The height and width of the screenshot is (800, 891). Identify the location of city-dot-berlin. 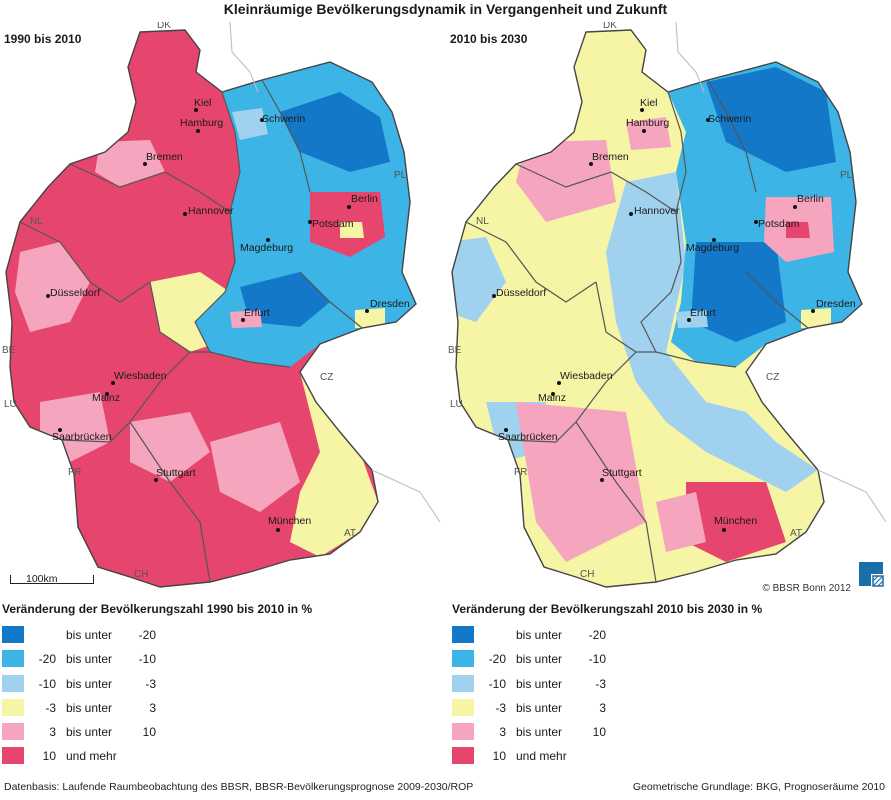
(795, 207).